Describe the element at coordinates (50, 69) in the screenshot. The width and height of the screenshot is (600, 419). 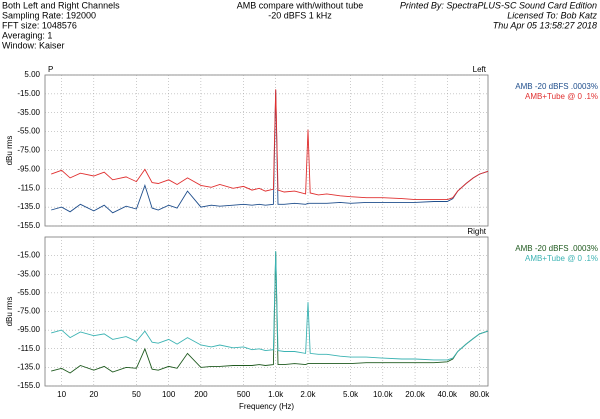
I see `corner-label: P` at that location.